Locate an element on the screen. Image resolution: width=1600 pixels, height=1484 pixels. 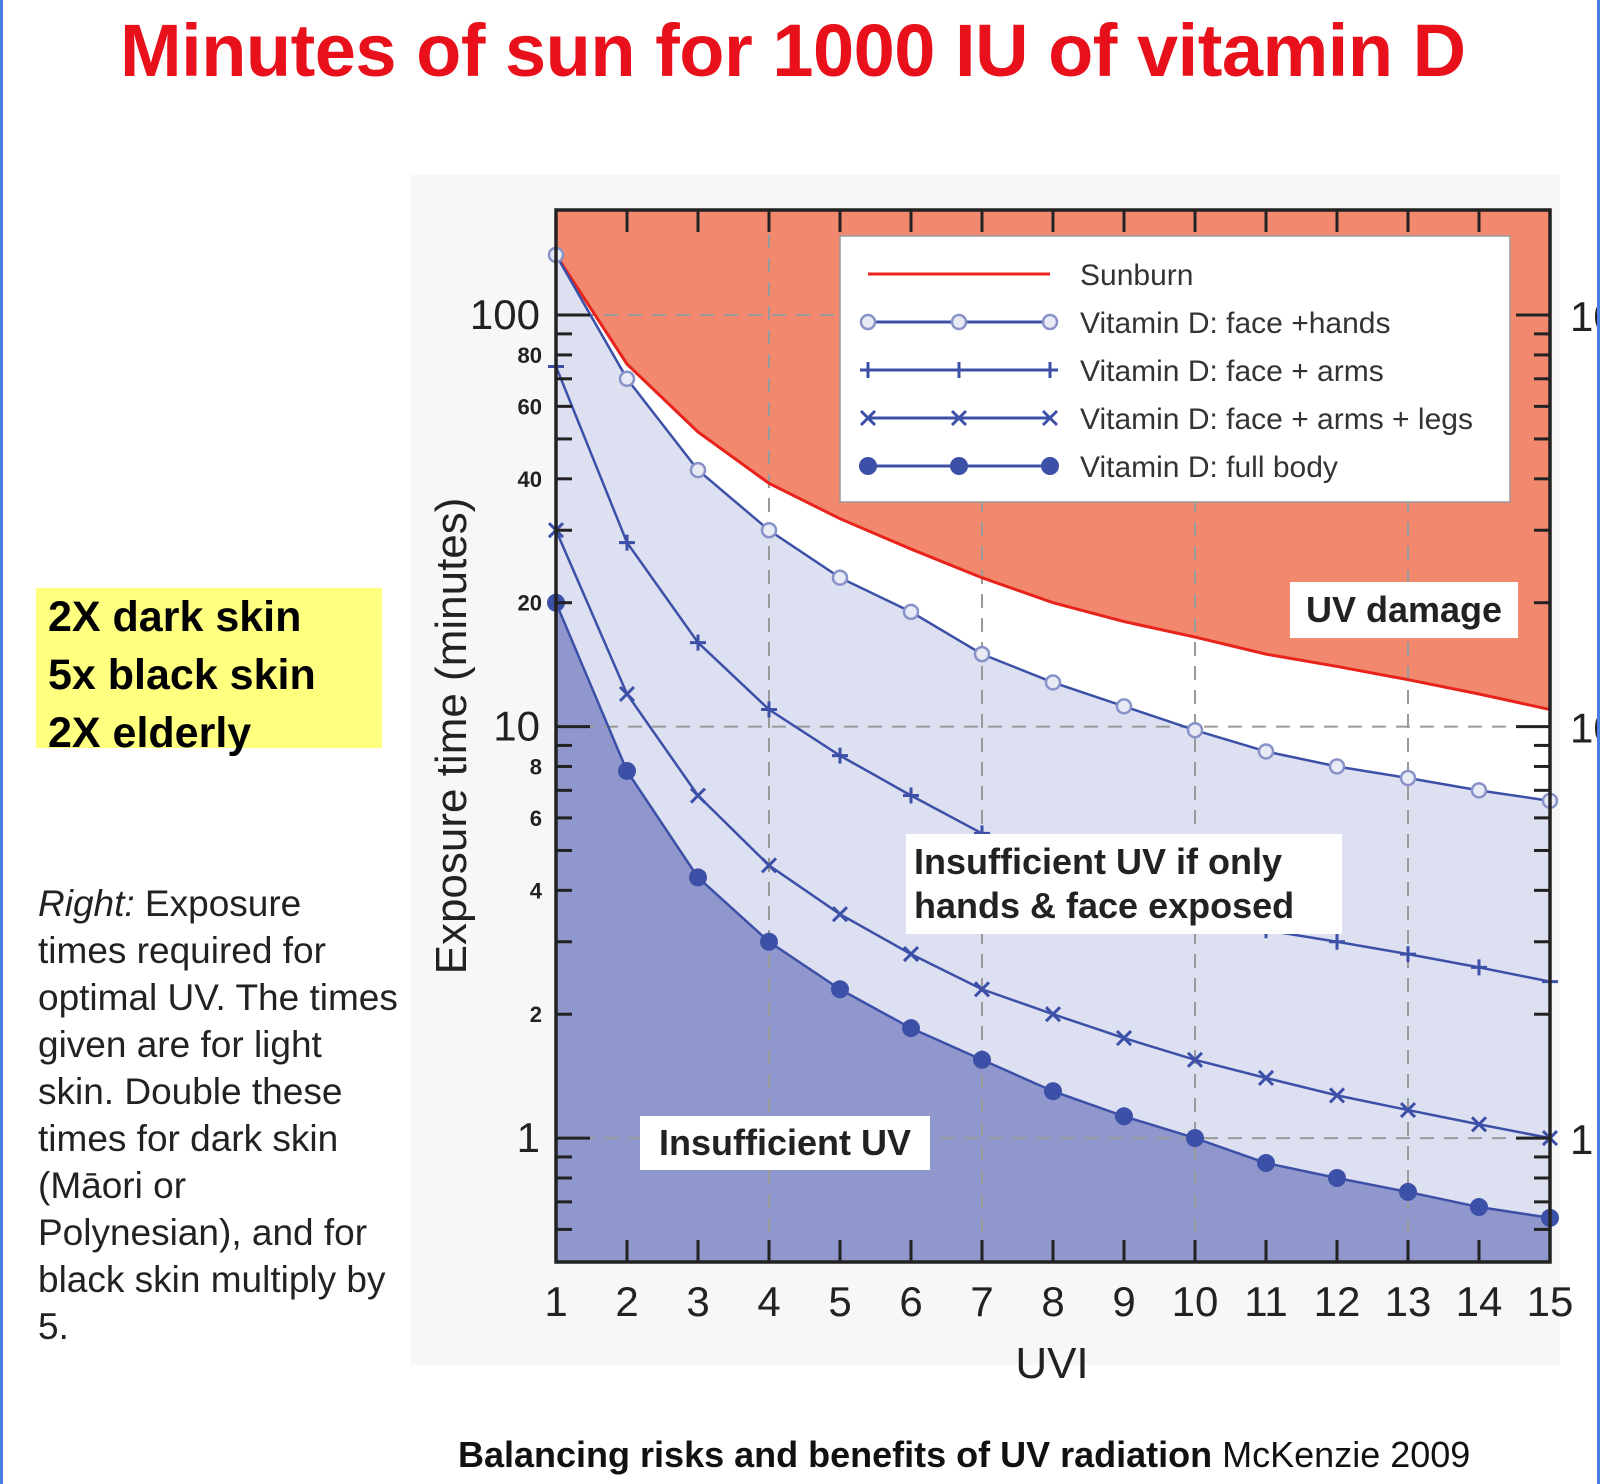
y-tick-label-right-1: 1 is located at coordinates (1581, 1139).